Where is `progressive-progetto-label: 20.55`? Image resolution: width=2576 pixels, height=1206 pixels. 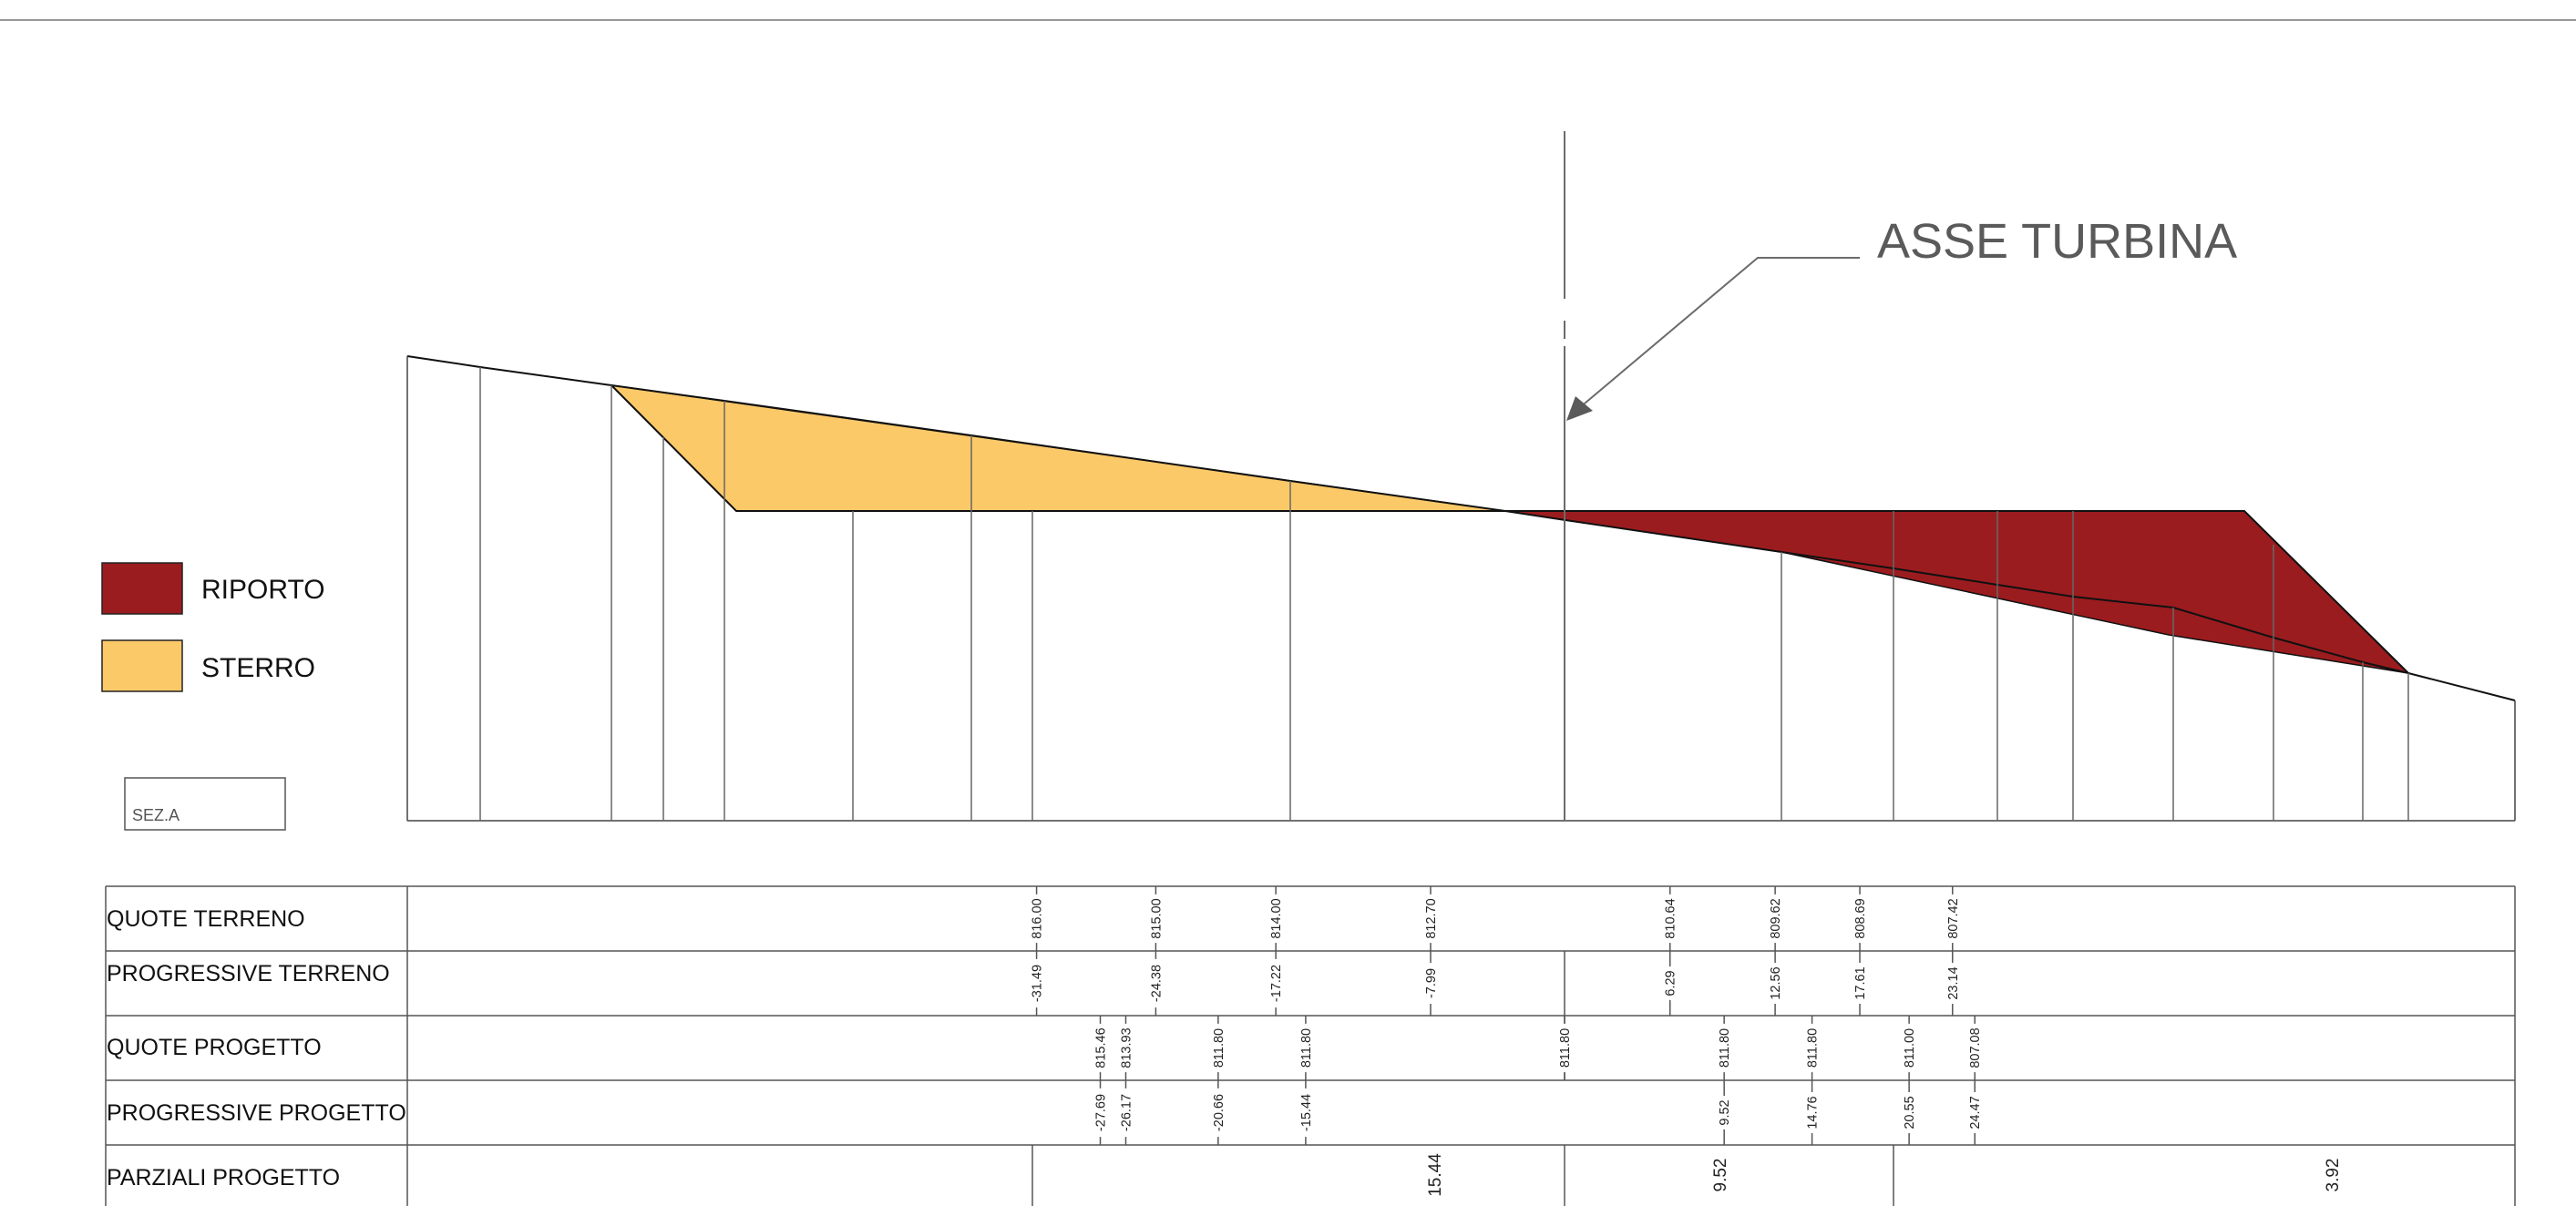 progressive-progetto-label: 20.55 is located at coordinates (1910, 1113).